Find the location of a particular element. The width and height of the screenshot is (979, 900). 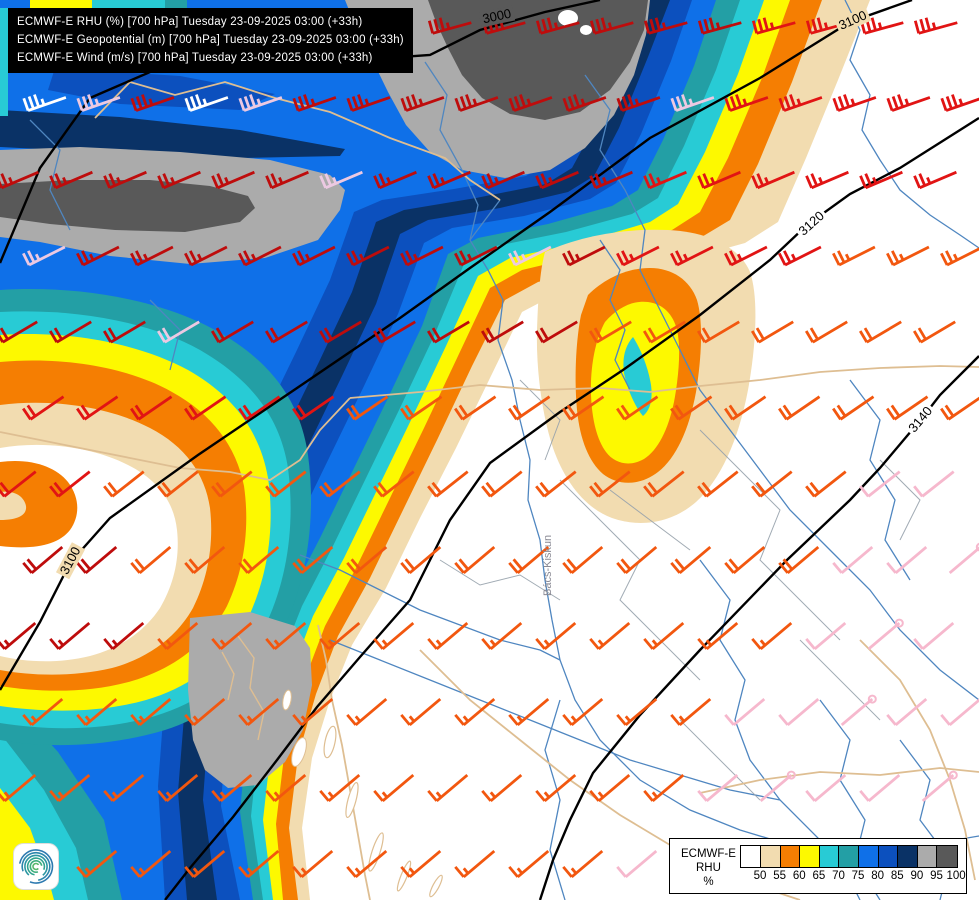

region-name-label: Bács-Kiskun is located at coordinates (548, 565).